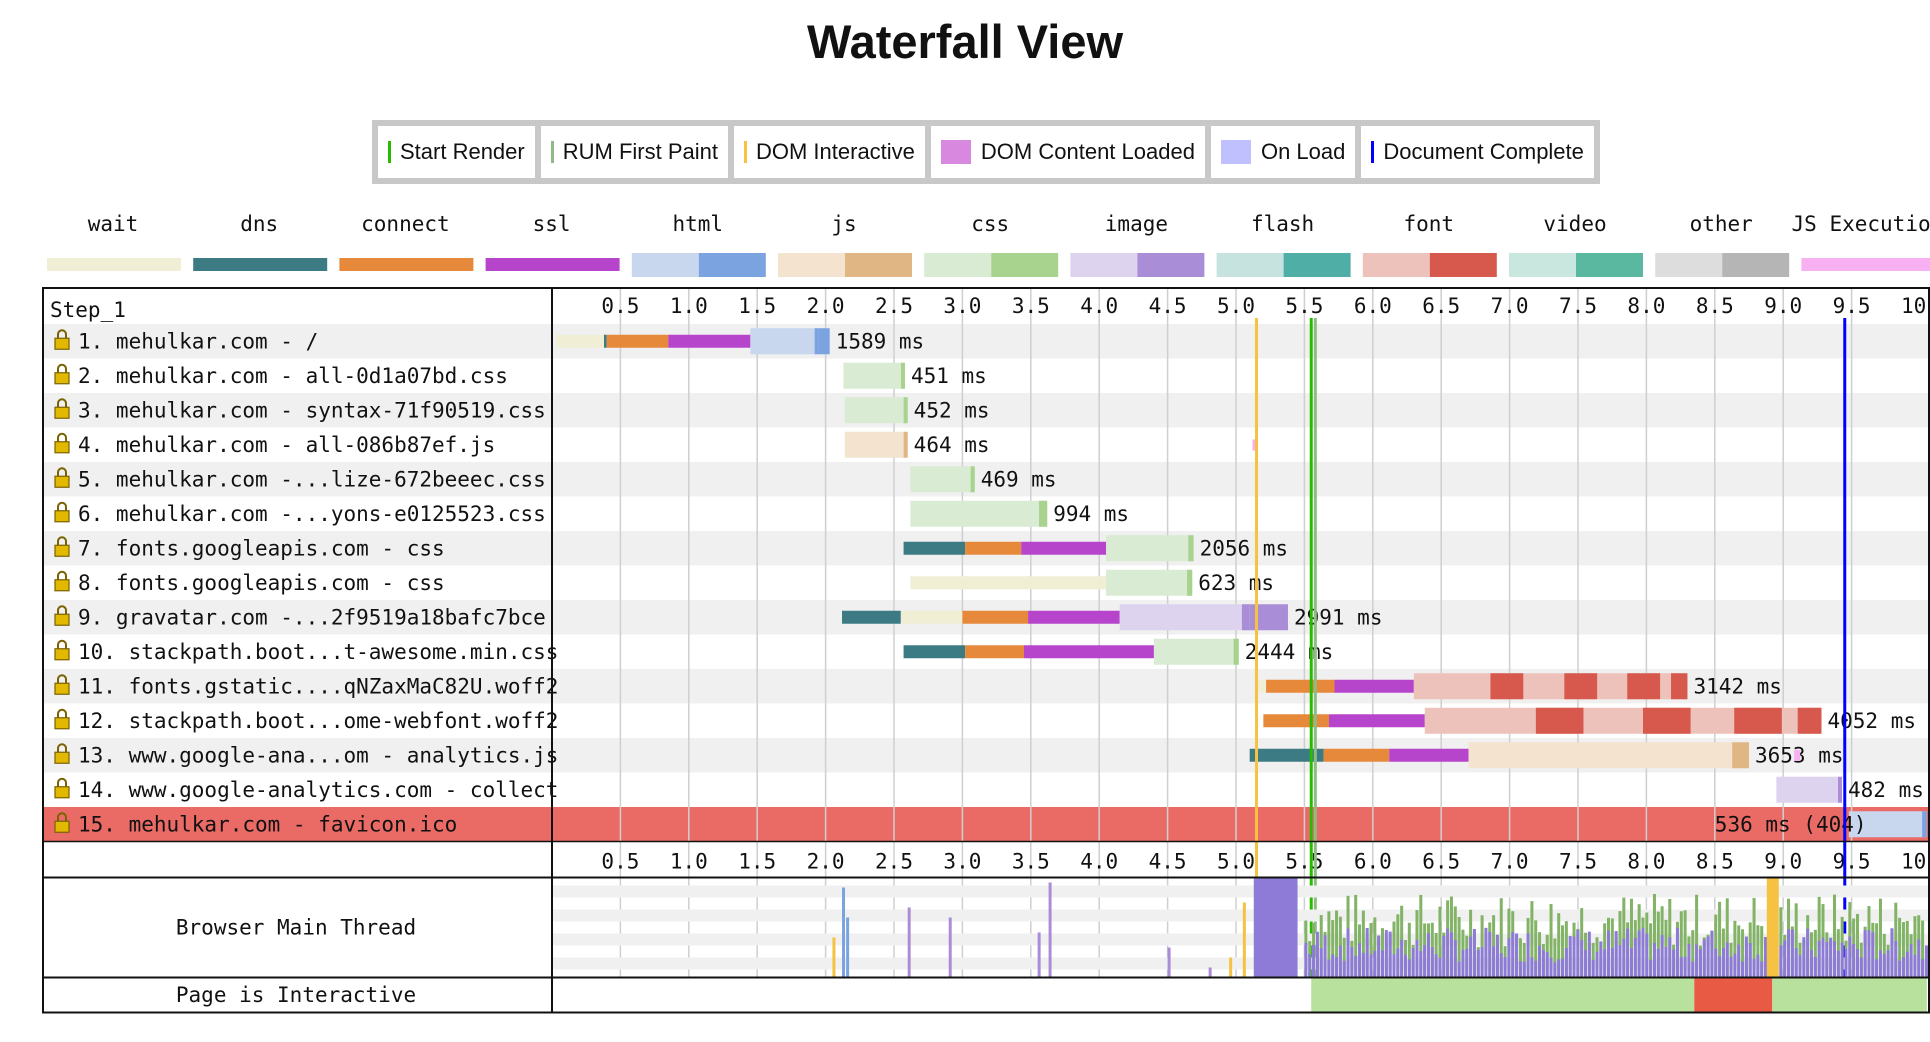  I want to click on tick-label-bottom: 2.0, so click(826, 862).